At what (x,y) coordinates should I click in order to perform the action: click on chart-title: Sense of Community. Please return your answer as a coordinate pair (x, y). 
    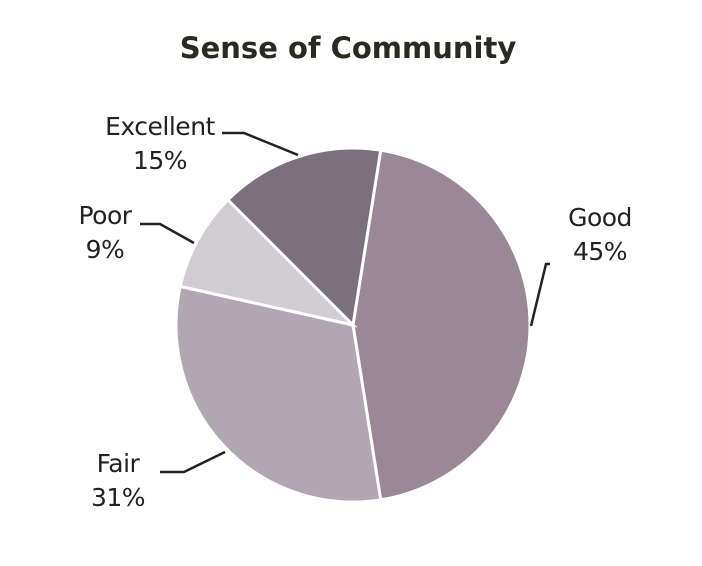
    Looking at the image, I should click on (348, 48).